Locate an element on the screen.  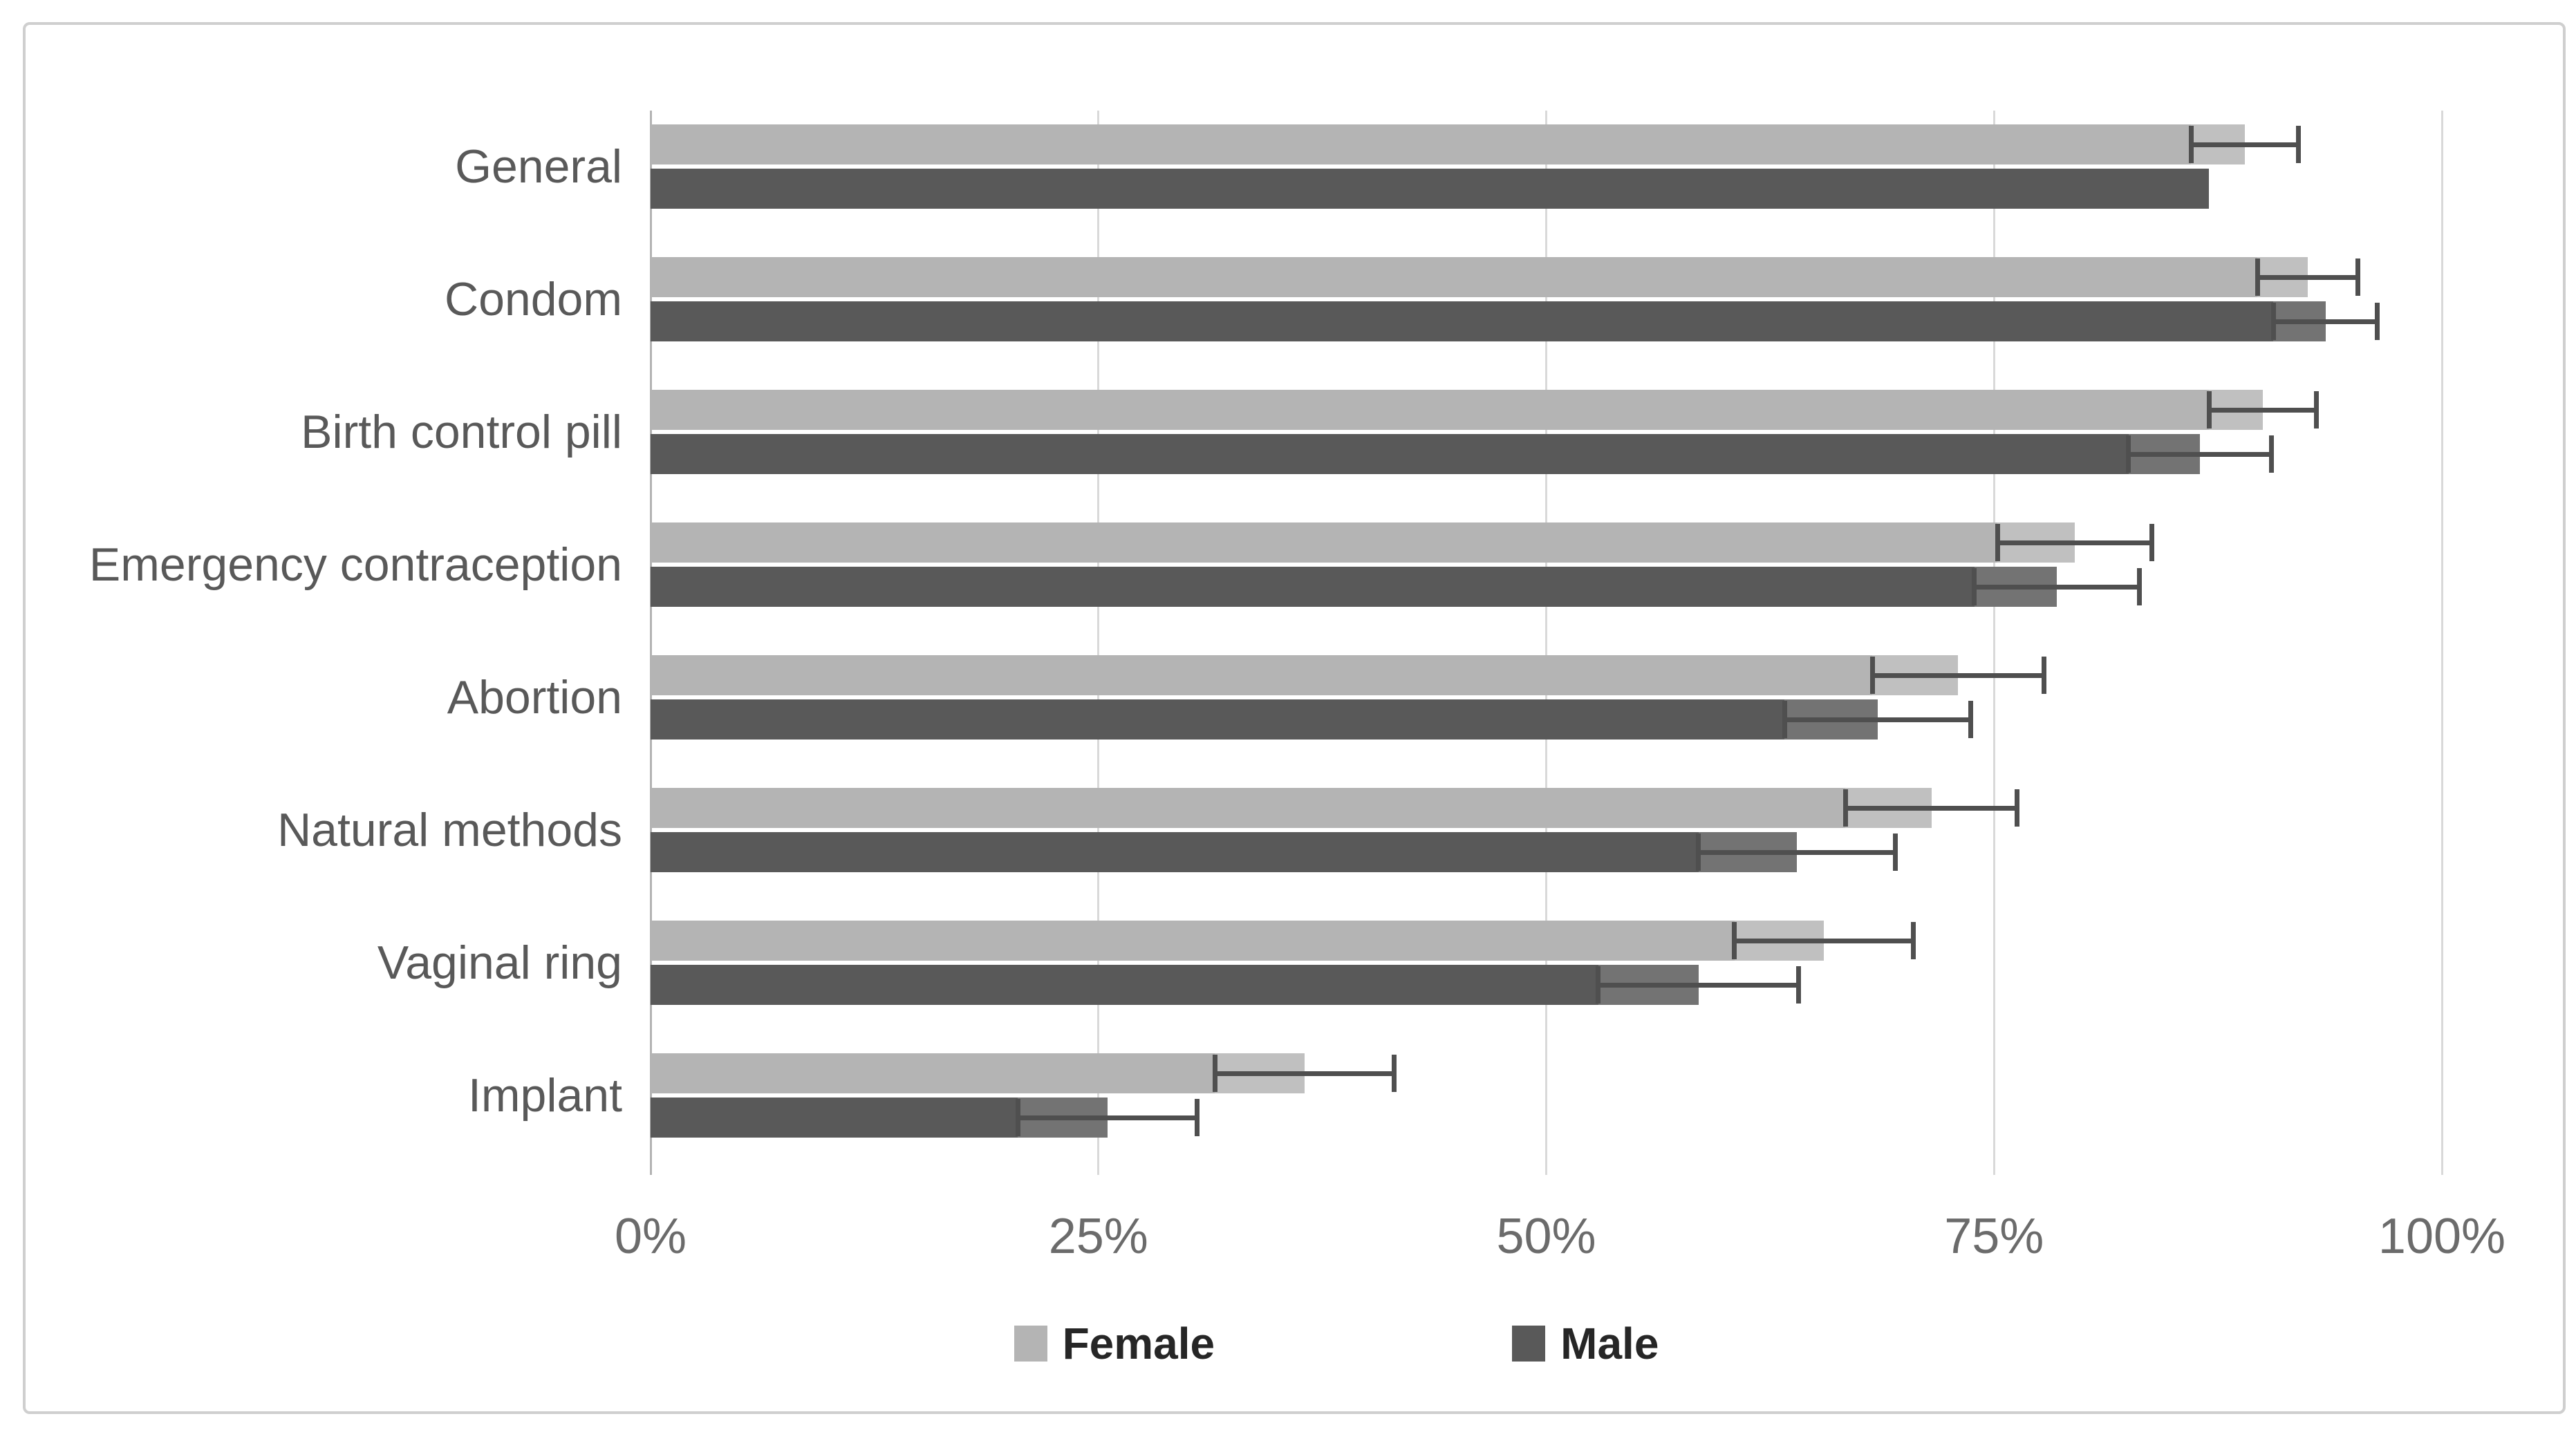
female-bar-implant is located at coordinates (978, 1073).